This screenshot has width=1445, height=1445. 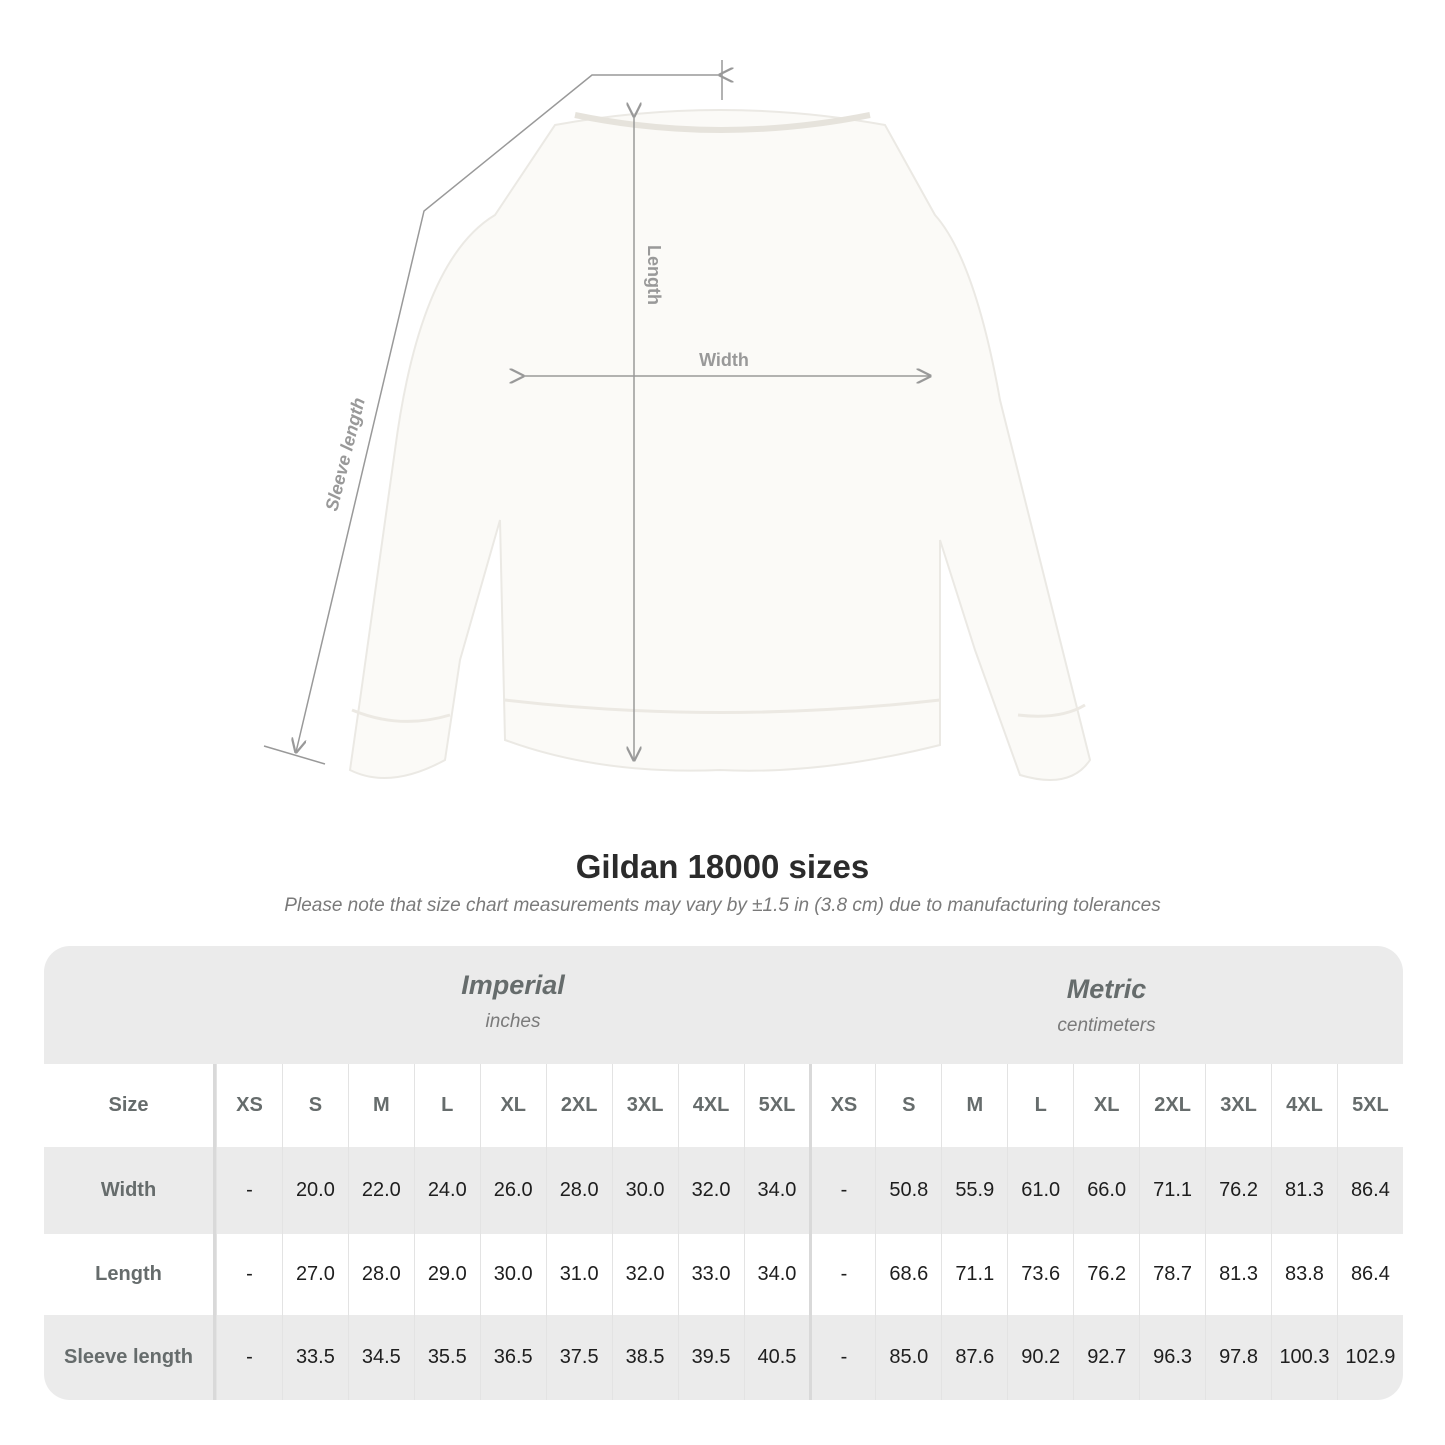 What do you see at coordinates (974, 1357) in the screenshot?
I see `metric-value: 87.6` at bounding box center [974, 1357].